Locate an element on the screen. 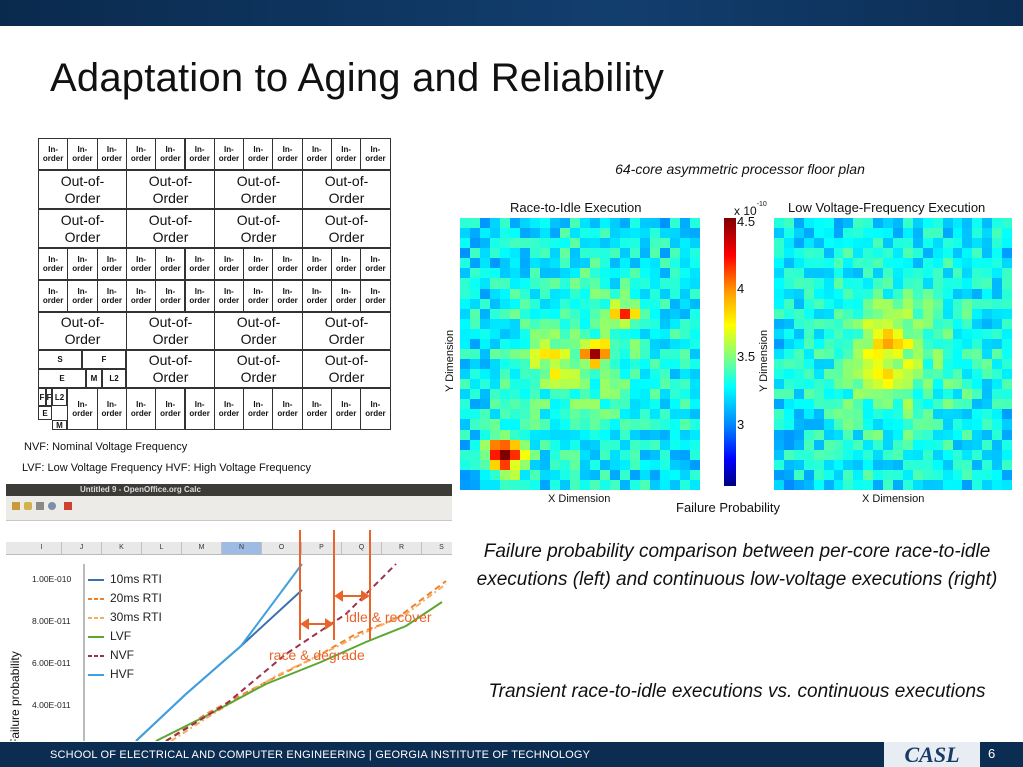  colorbar-tick: 3 is located at coordinates (741, 424).